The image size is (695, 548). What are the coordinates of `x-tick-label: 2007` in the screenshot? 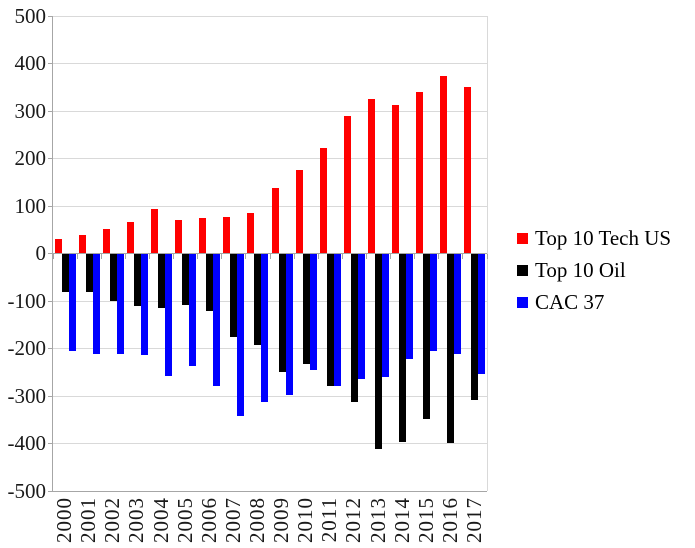 It's located at (232, 520).